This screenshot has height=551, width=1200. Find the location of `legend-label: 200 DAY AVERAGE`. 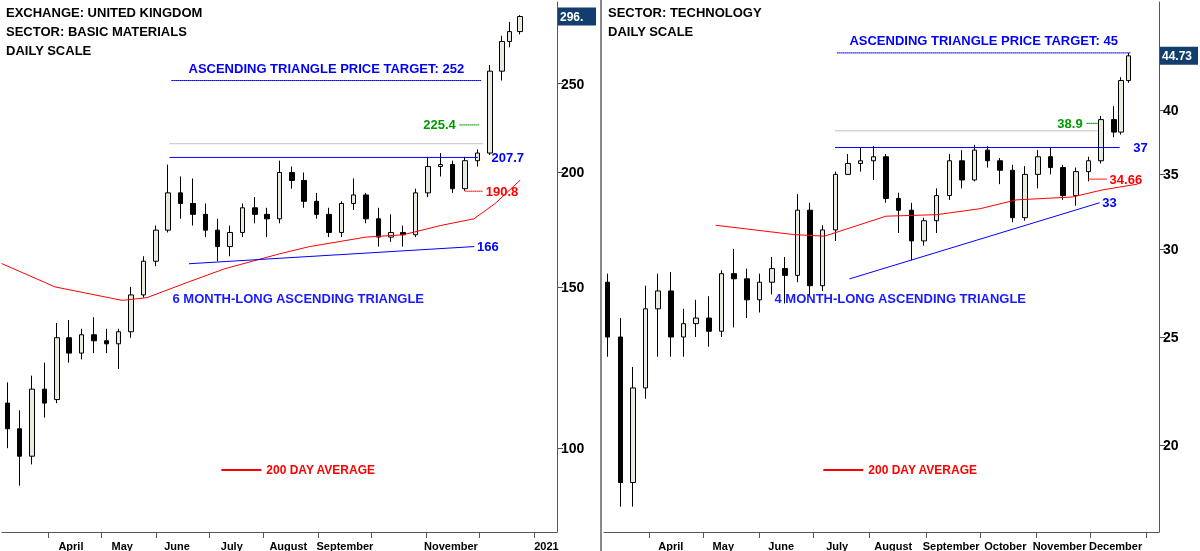

legend-label: 200 DAY AVERAGE is located at coordinates (321, 470).